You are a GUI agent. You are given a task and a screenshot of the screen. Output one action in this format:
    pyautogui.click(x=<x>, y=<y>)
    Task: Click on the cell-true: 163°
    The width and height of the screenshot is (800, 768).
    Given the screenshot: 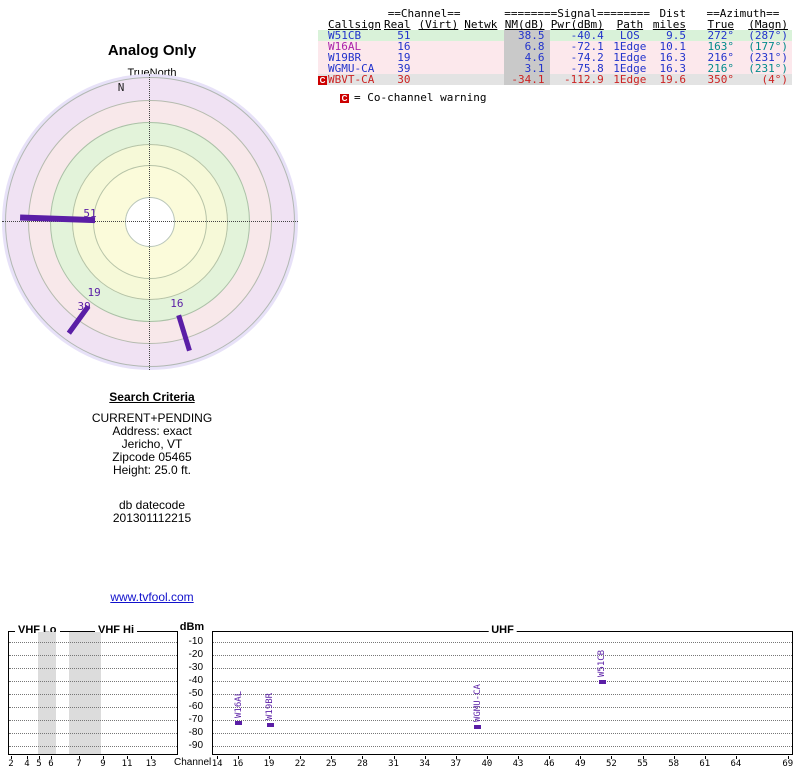 What is the action you would take?
    pyautogui.click(x=720, y=46)
    